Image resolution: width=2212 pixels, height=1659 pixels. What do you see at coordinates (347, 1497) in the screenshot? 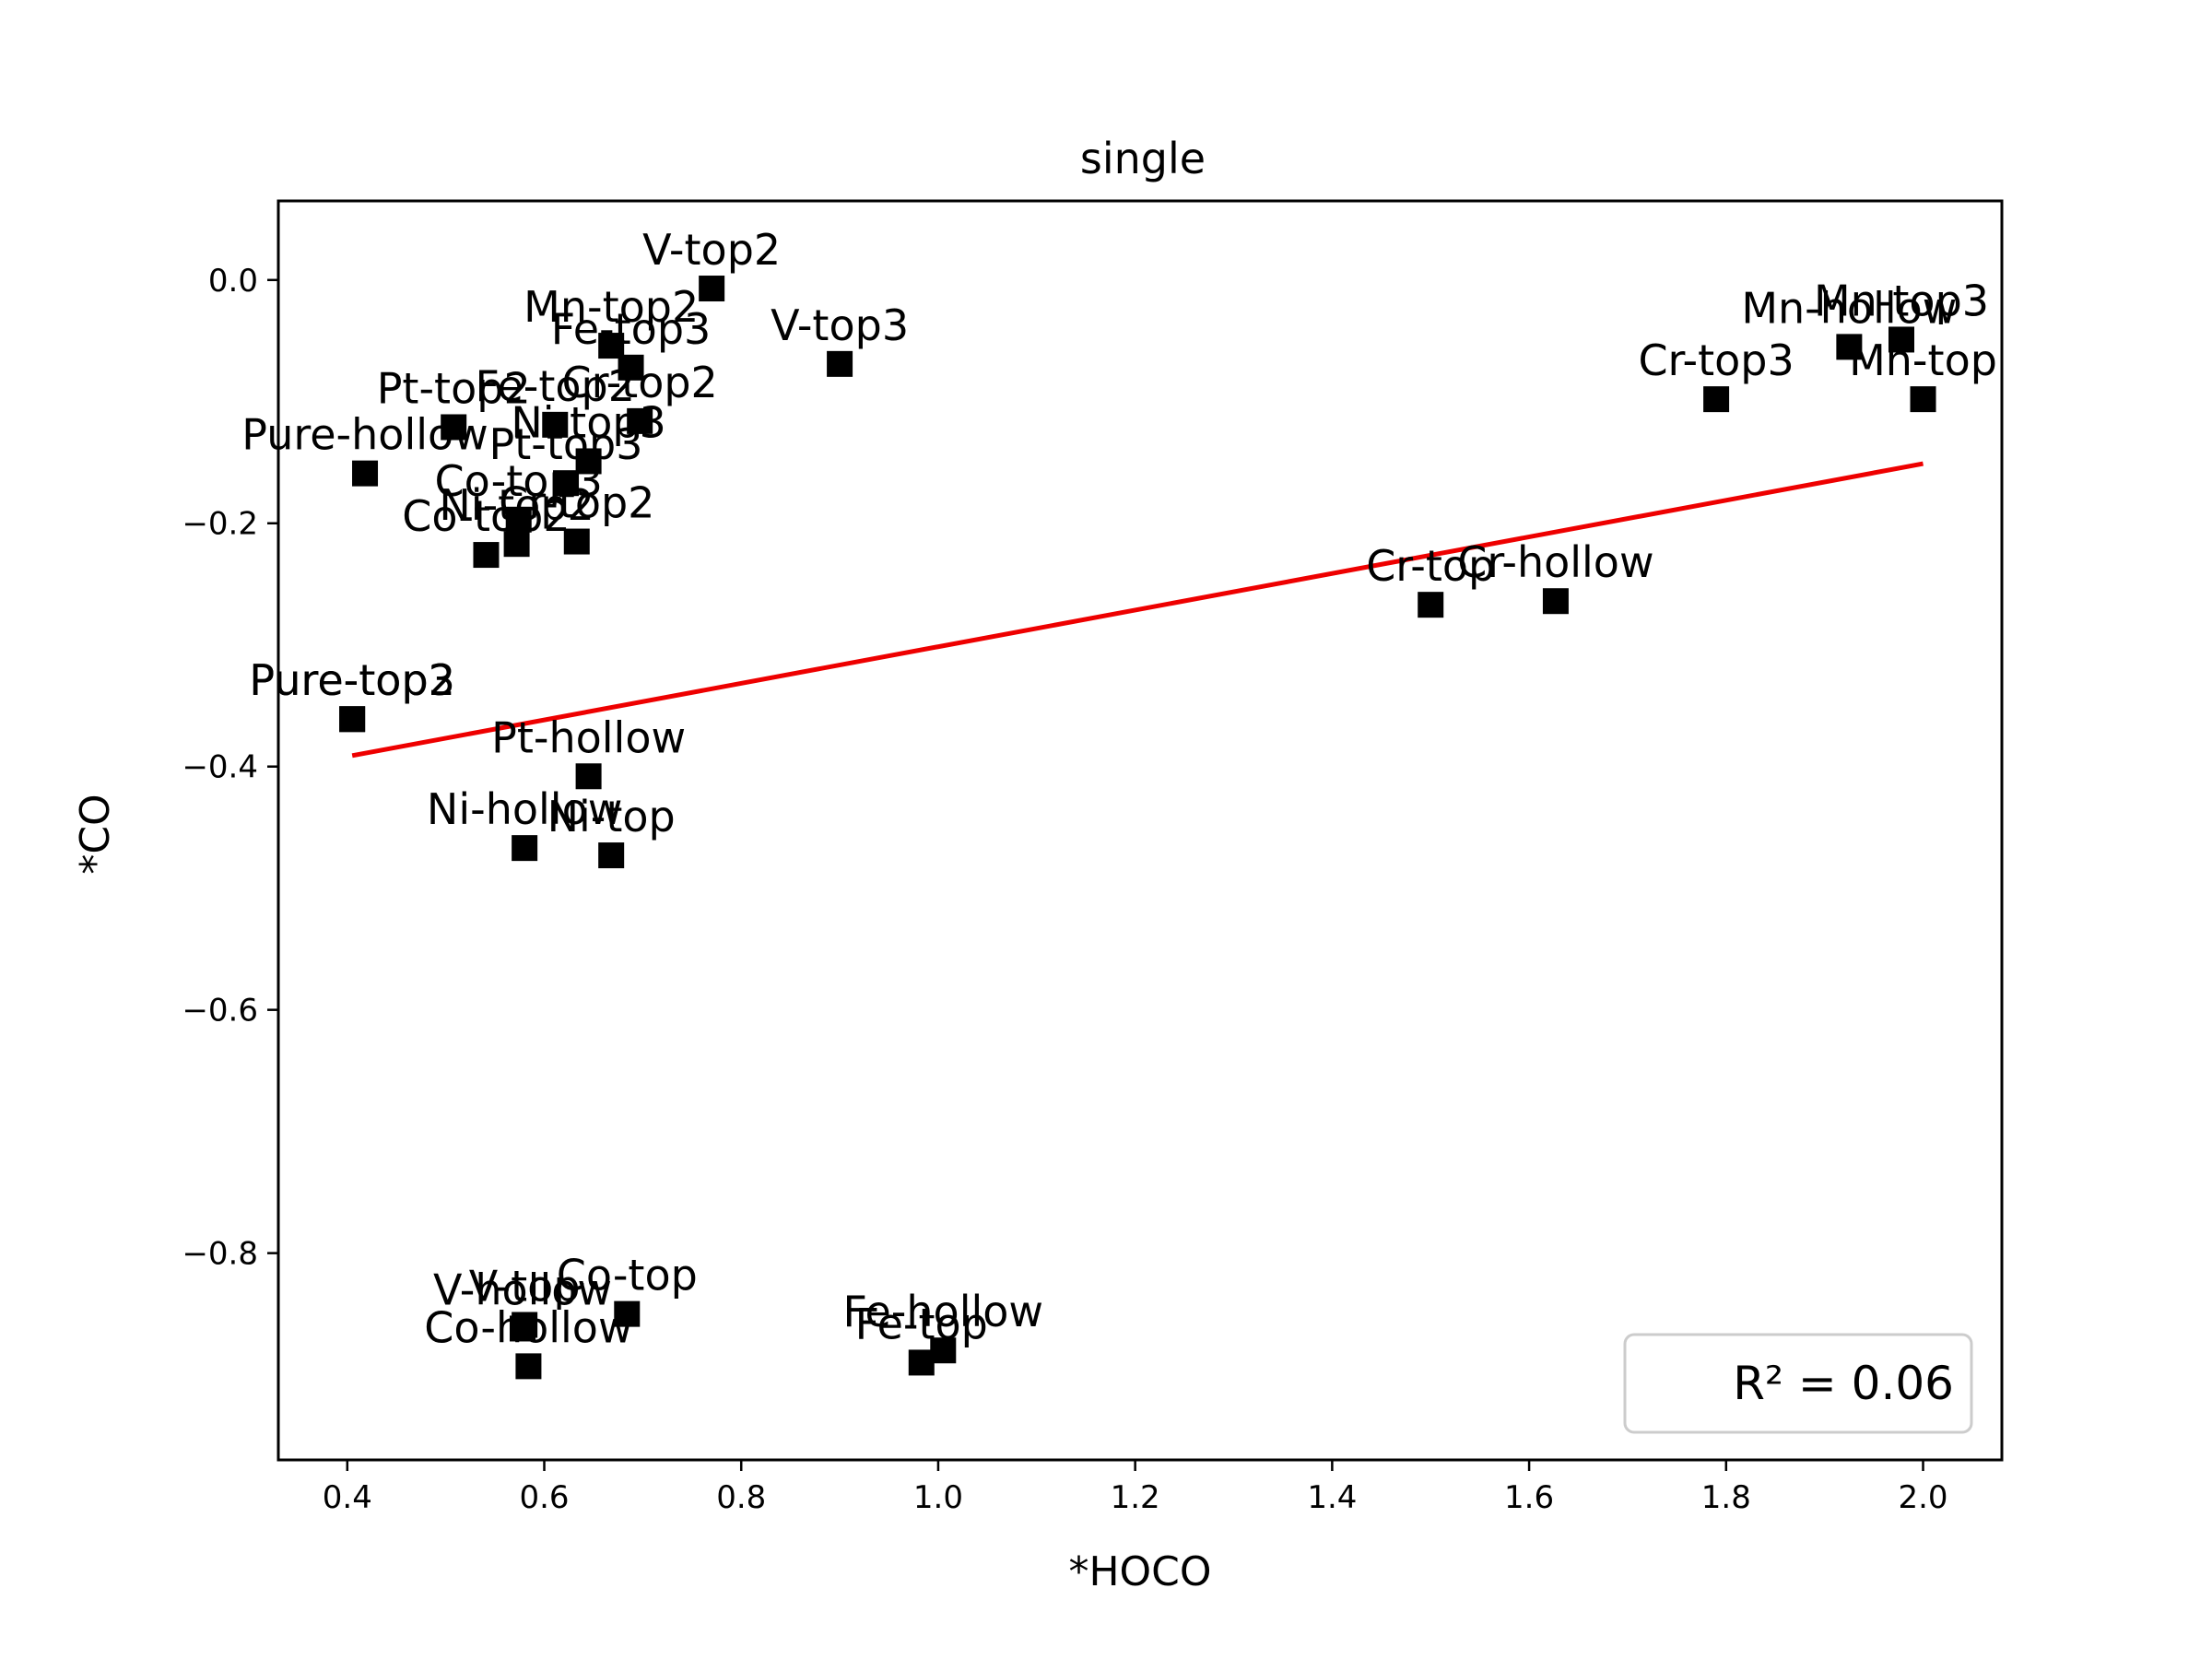
I see `x-tick-label: 0.4` at bounding box center [347, 1497].